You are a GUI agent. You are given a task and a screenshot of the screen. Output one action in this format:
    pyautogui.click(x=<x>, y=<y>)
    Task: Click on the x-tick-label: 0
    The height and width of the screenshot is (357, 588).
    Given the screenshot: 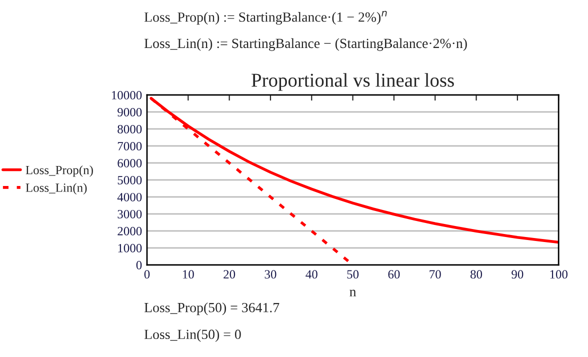 What is the action you would take?
    pyautogui.click(x=147, y=274)
    